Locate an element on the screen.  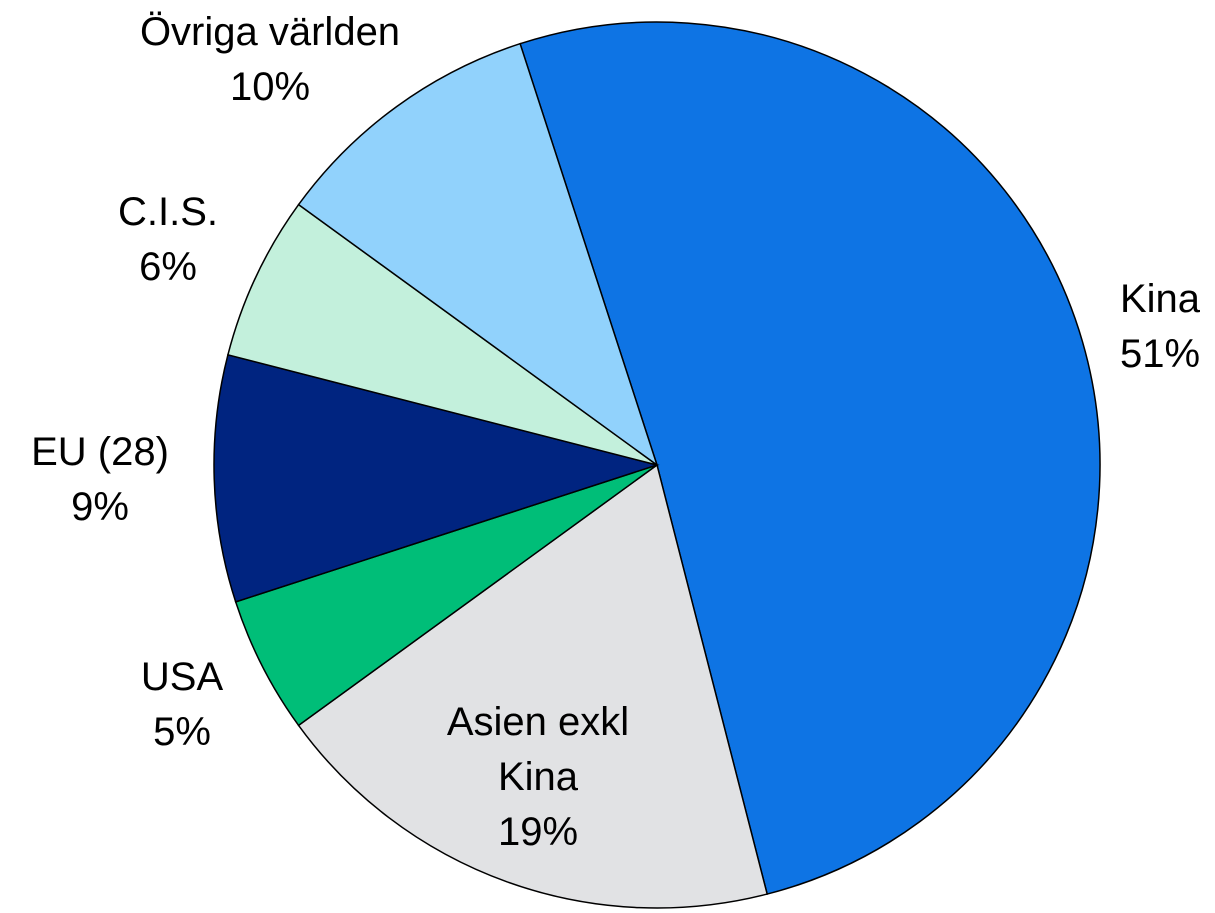
category-label: Kina is located at coordinates (1160, 299).